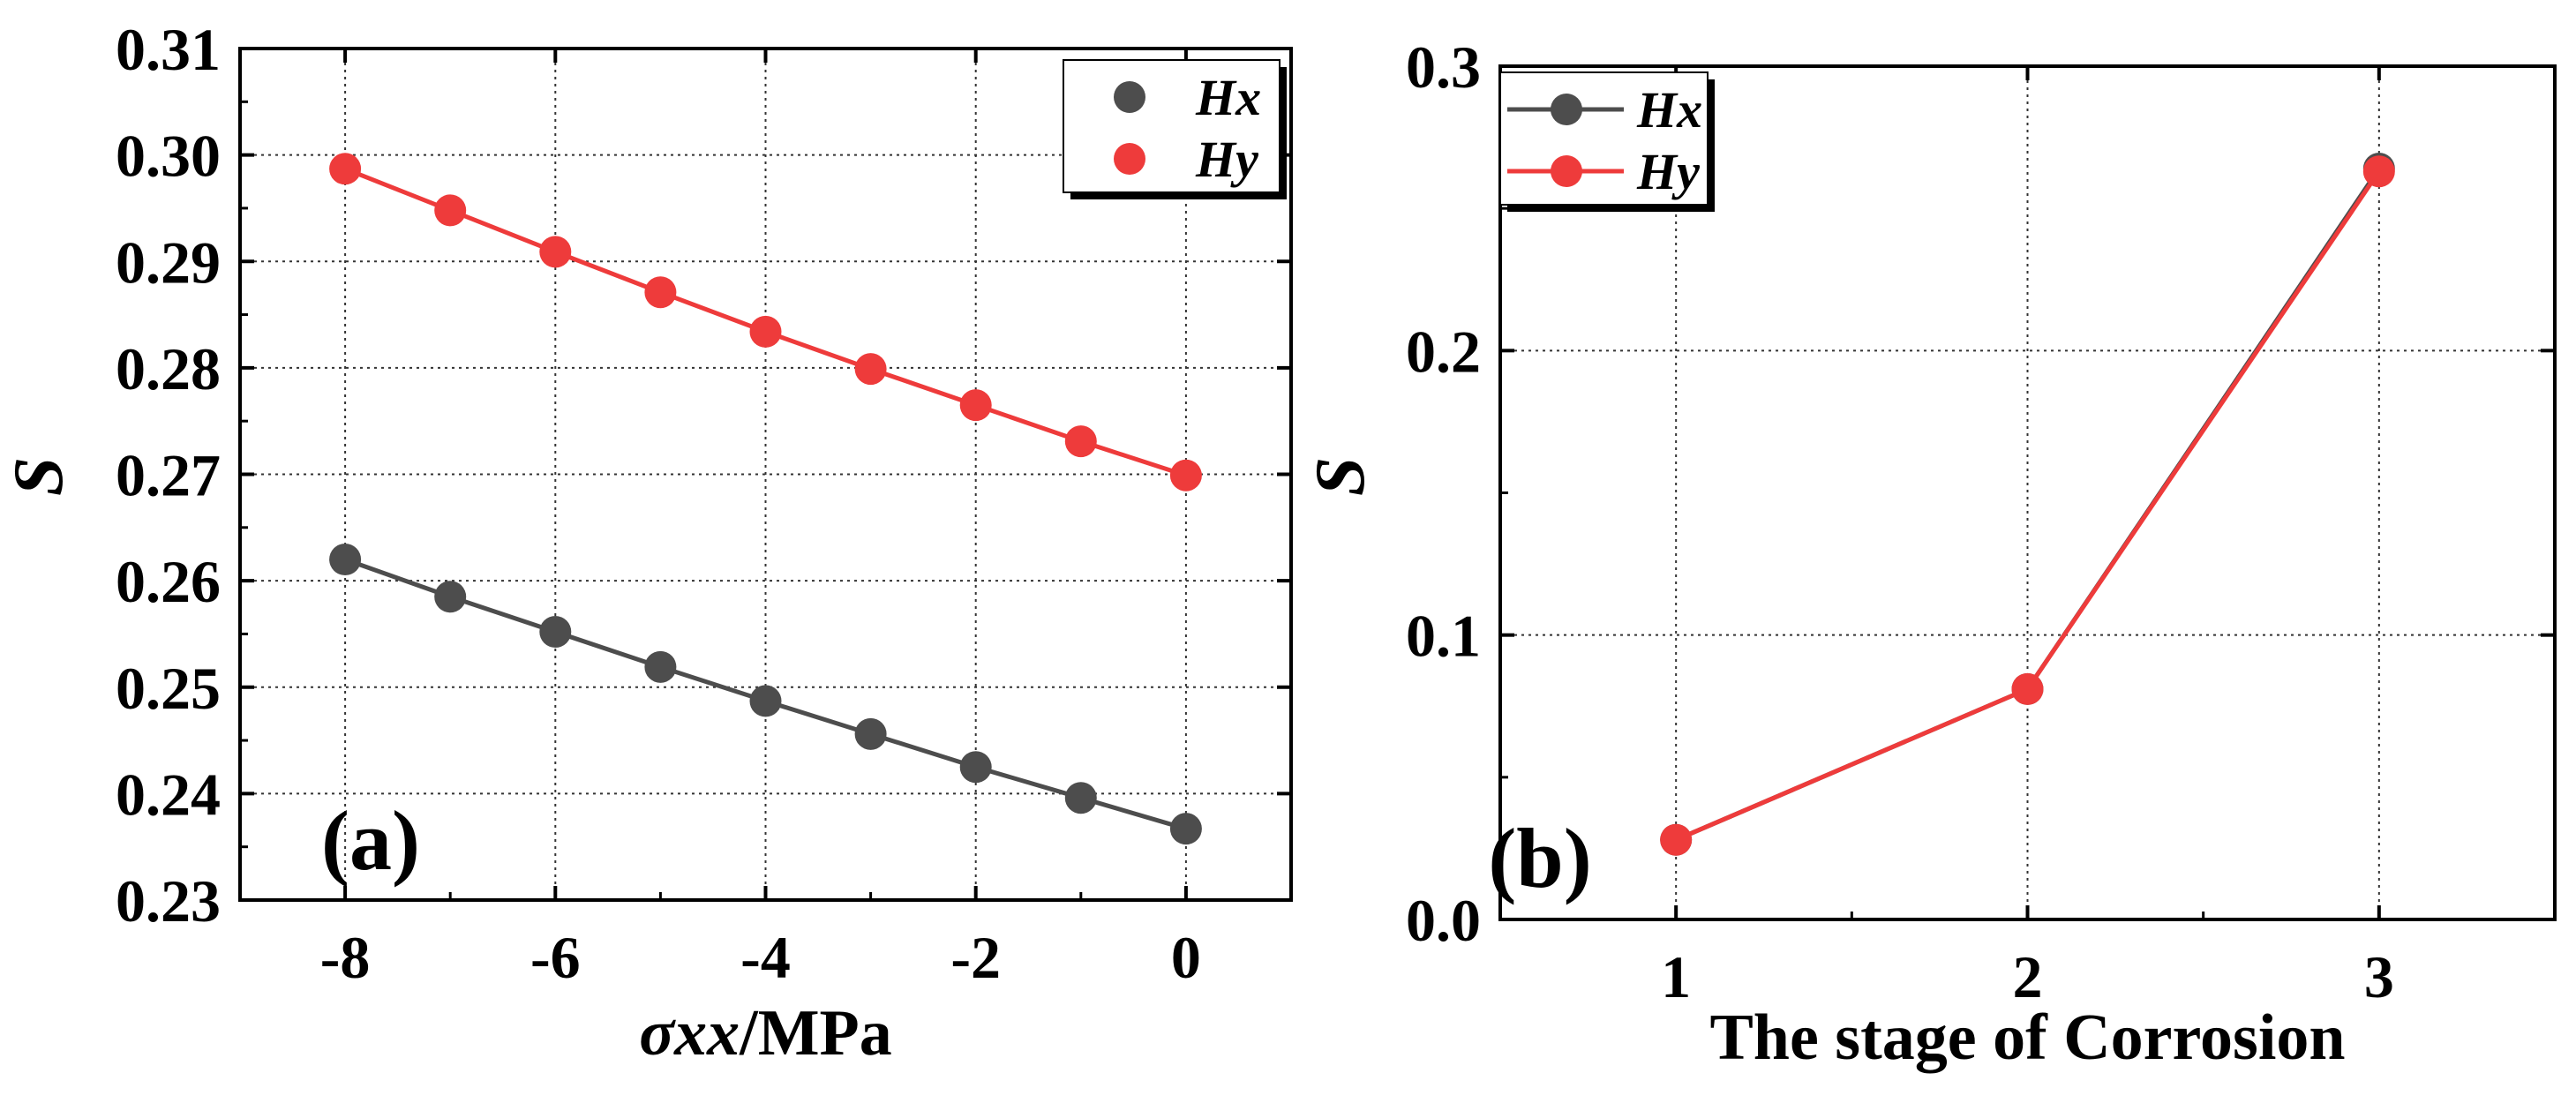 This screenshot has height=1103, width=2576. What do you see at coordinates (765, 957) in the screenshot?
I see `x-tick-label: -4` at bounding box center [765, 957].